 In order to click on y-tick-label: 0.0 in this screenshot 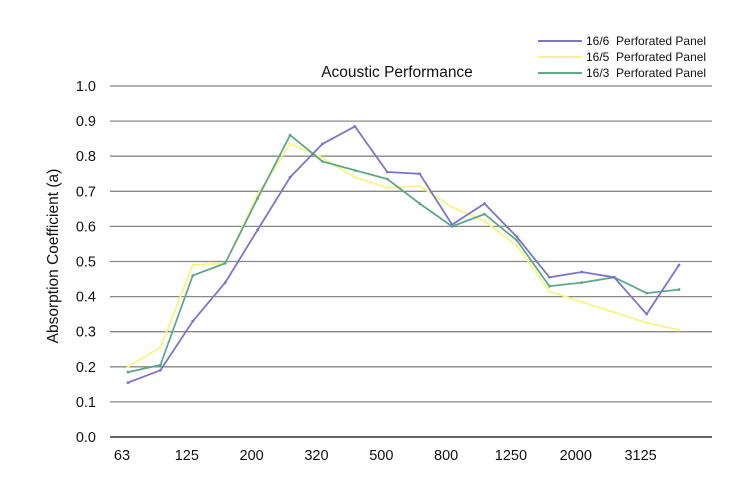, I will do `click(86, 438)`.